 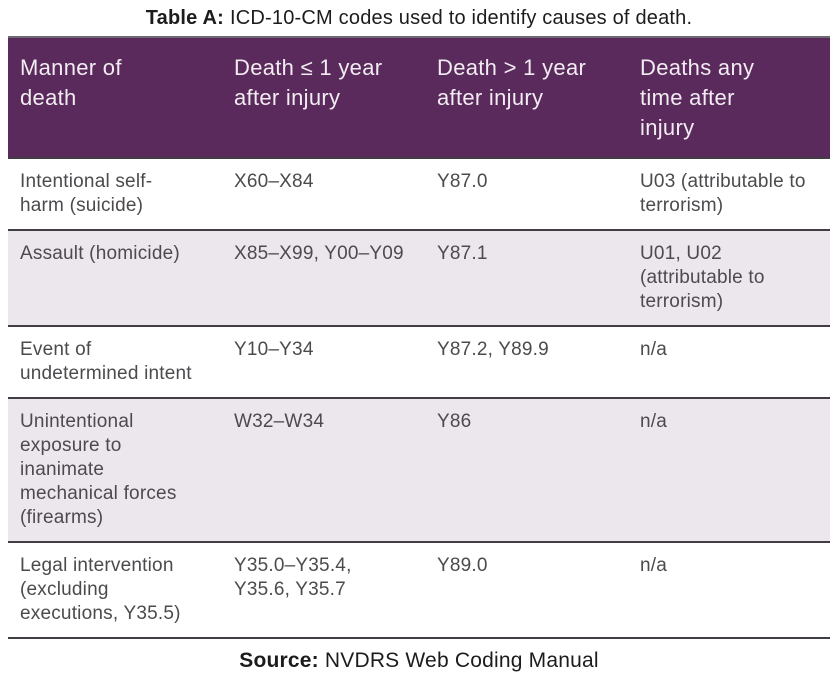 I want to click on cell-manner: Intentional self-harm (suicide), so click(x=115, y=194).